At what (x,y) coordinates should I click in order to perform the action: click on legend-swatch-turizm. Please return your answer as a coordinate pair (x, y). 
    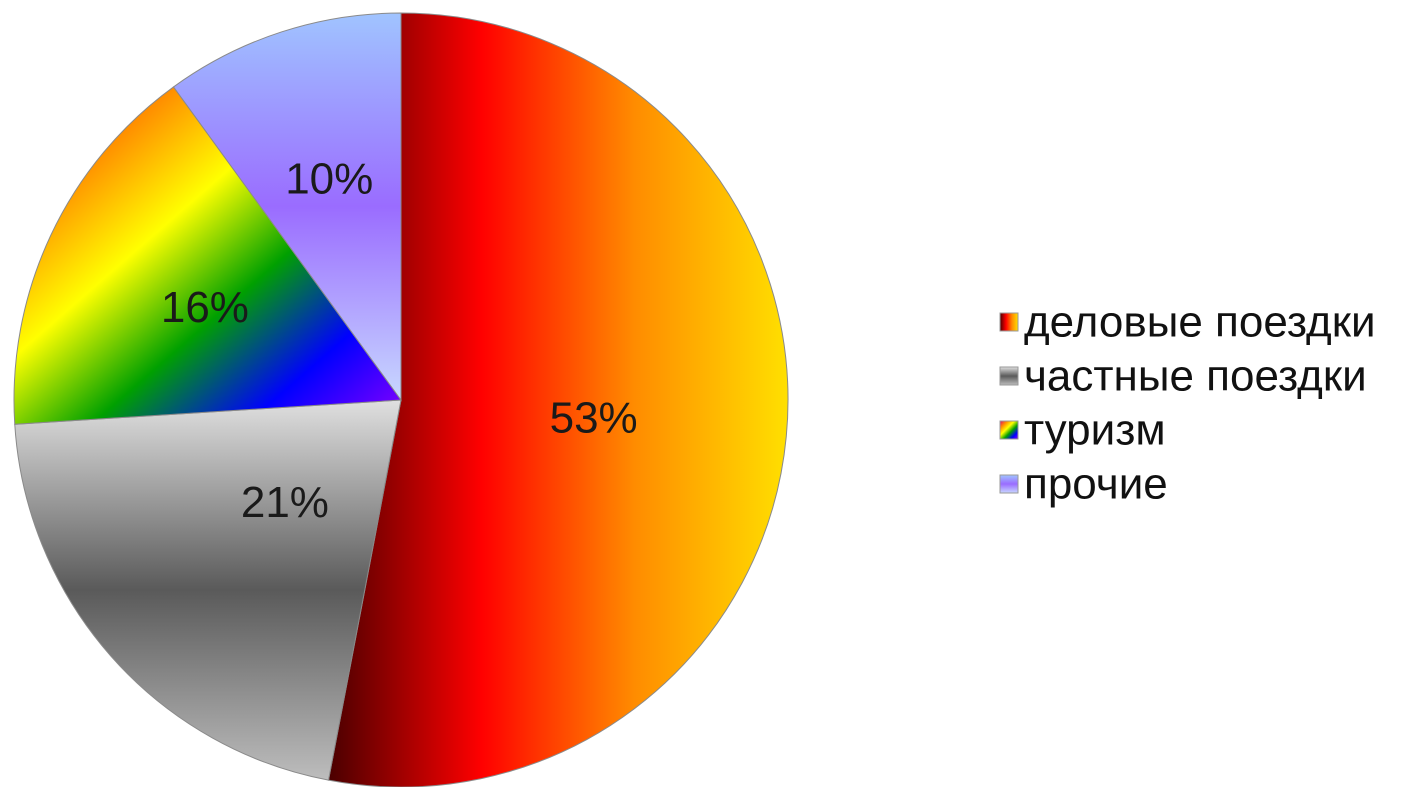
    Looking at the image, I should click on (1009, 430).